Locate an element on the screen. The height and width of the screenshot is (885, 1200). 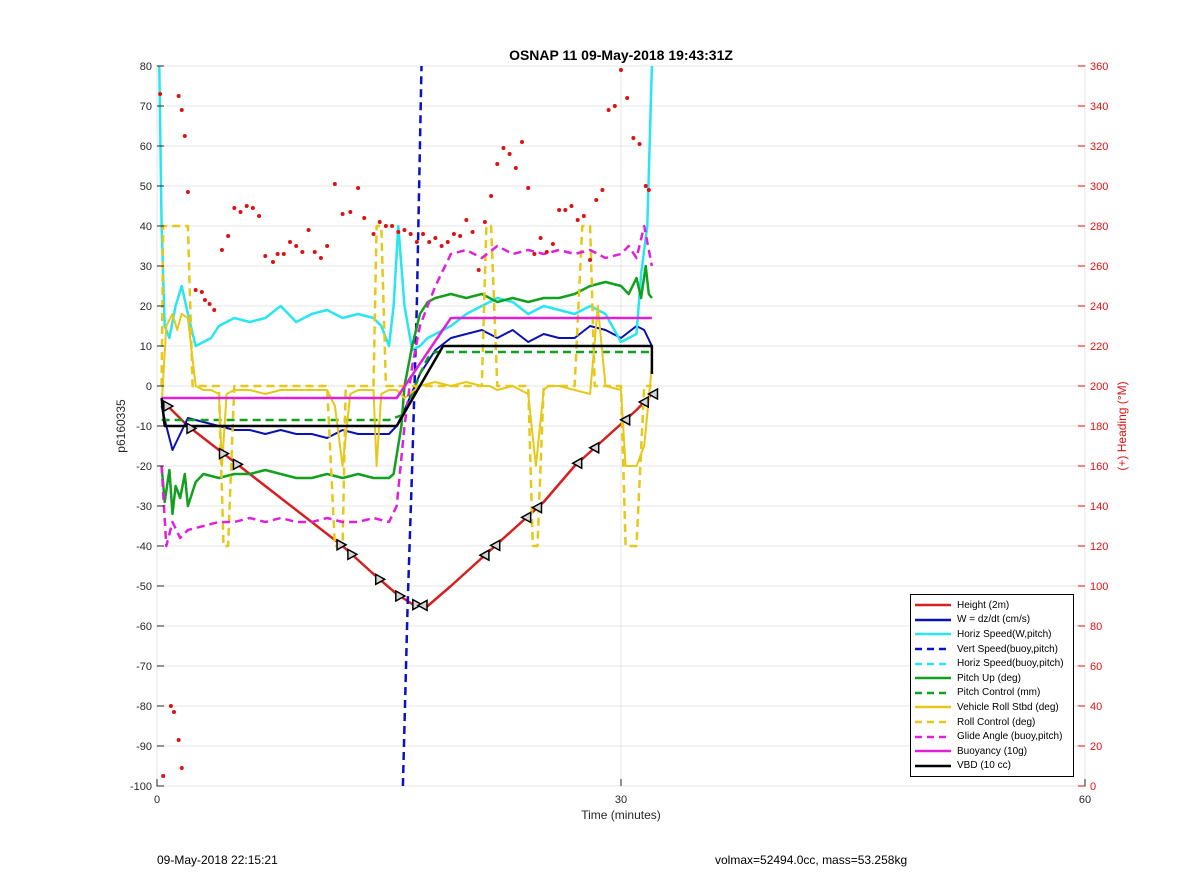
legend-item: Vert Speed(buoy,pitch) is located at coordinates (992, 649).